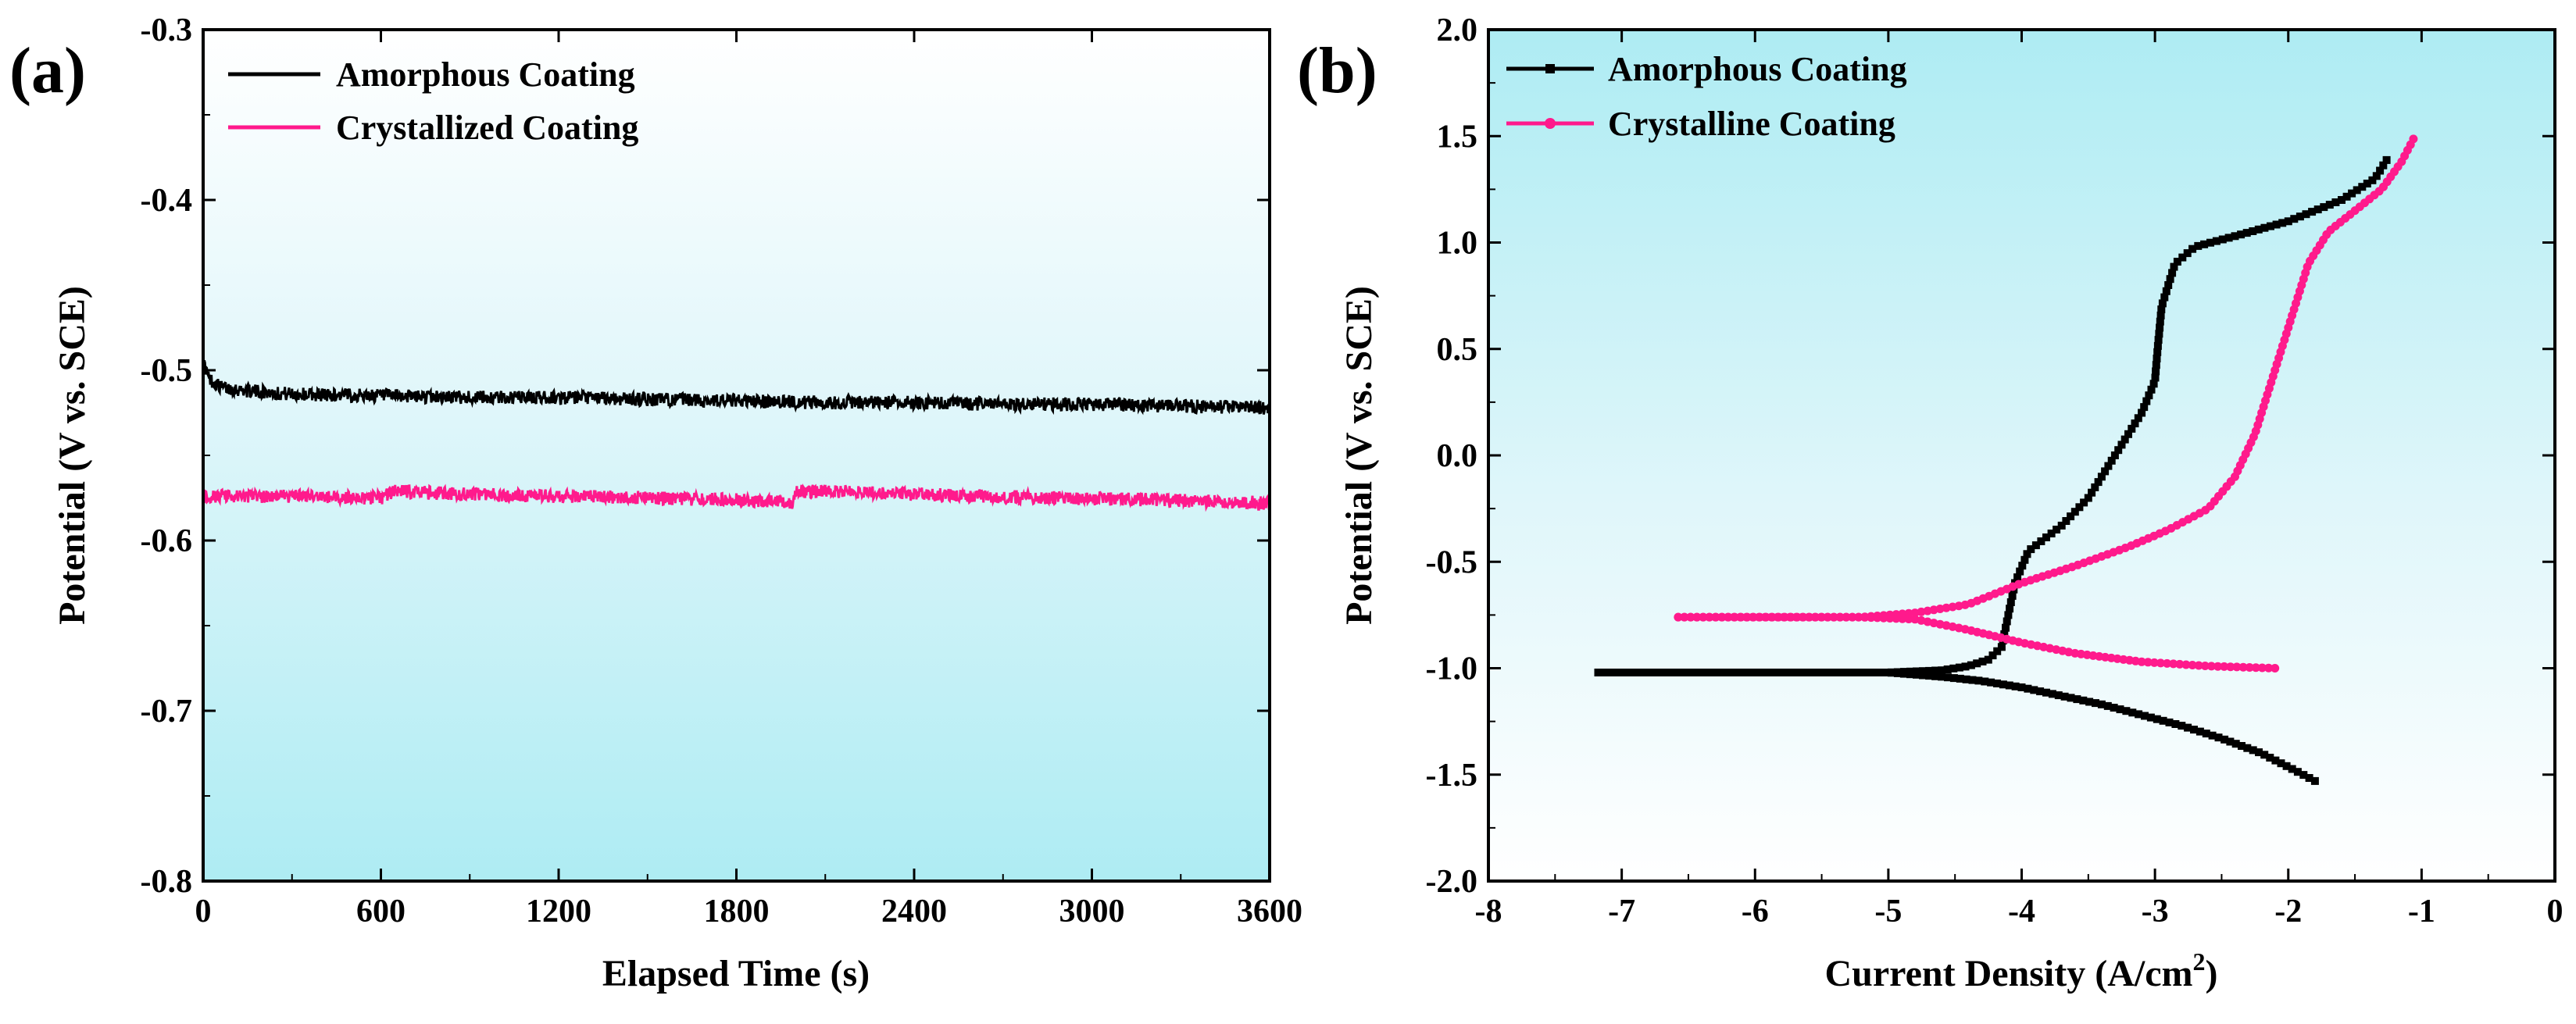  I want to click on panel-b-legend-marker-crystalline, so click(1551, 123).